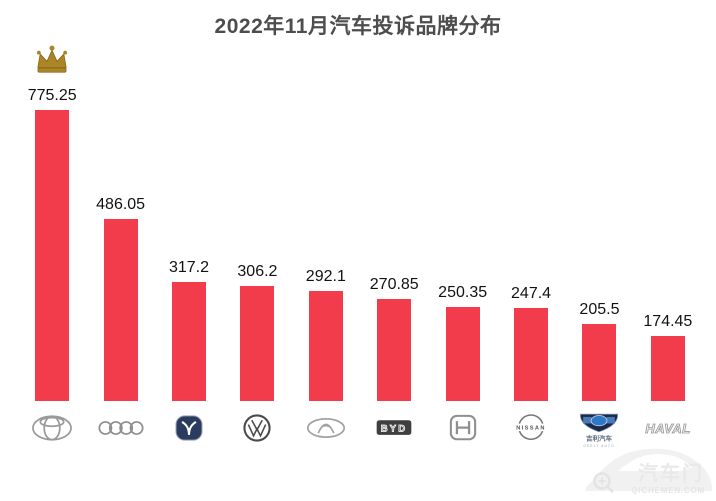 This screenshot has height=501, width=716. Describe the element at coordinates (358, 26) in the screenshot. I see `chart-title: 2022年11月汽车投诉品牌分布` at that location.